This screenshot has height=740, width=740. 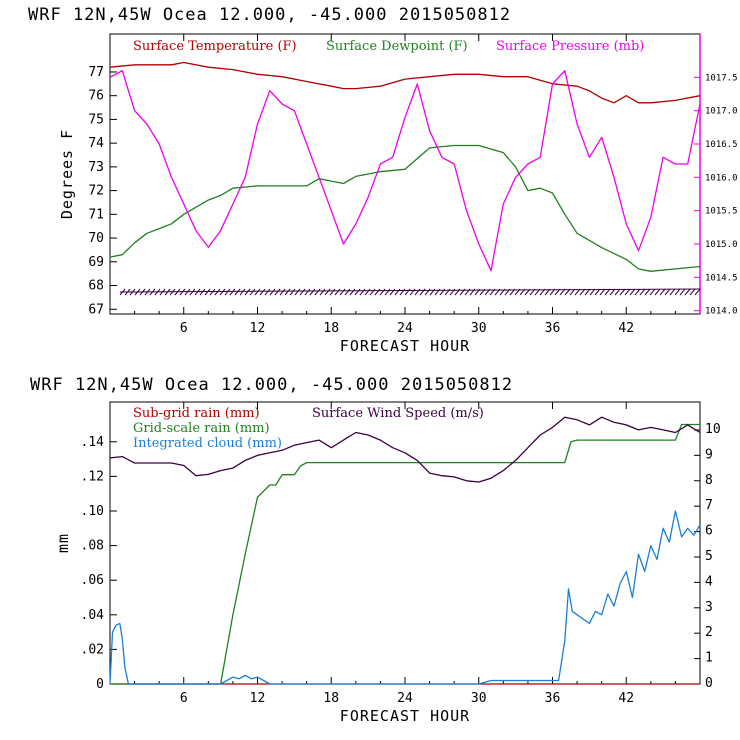 What do you see at coordinates (709, 607) in the screenshot?
I see `y2-tick-label: 3` at bounding box center [709, 607].